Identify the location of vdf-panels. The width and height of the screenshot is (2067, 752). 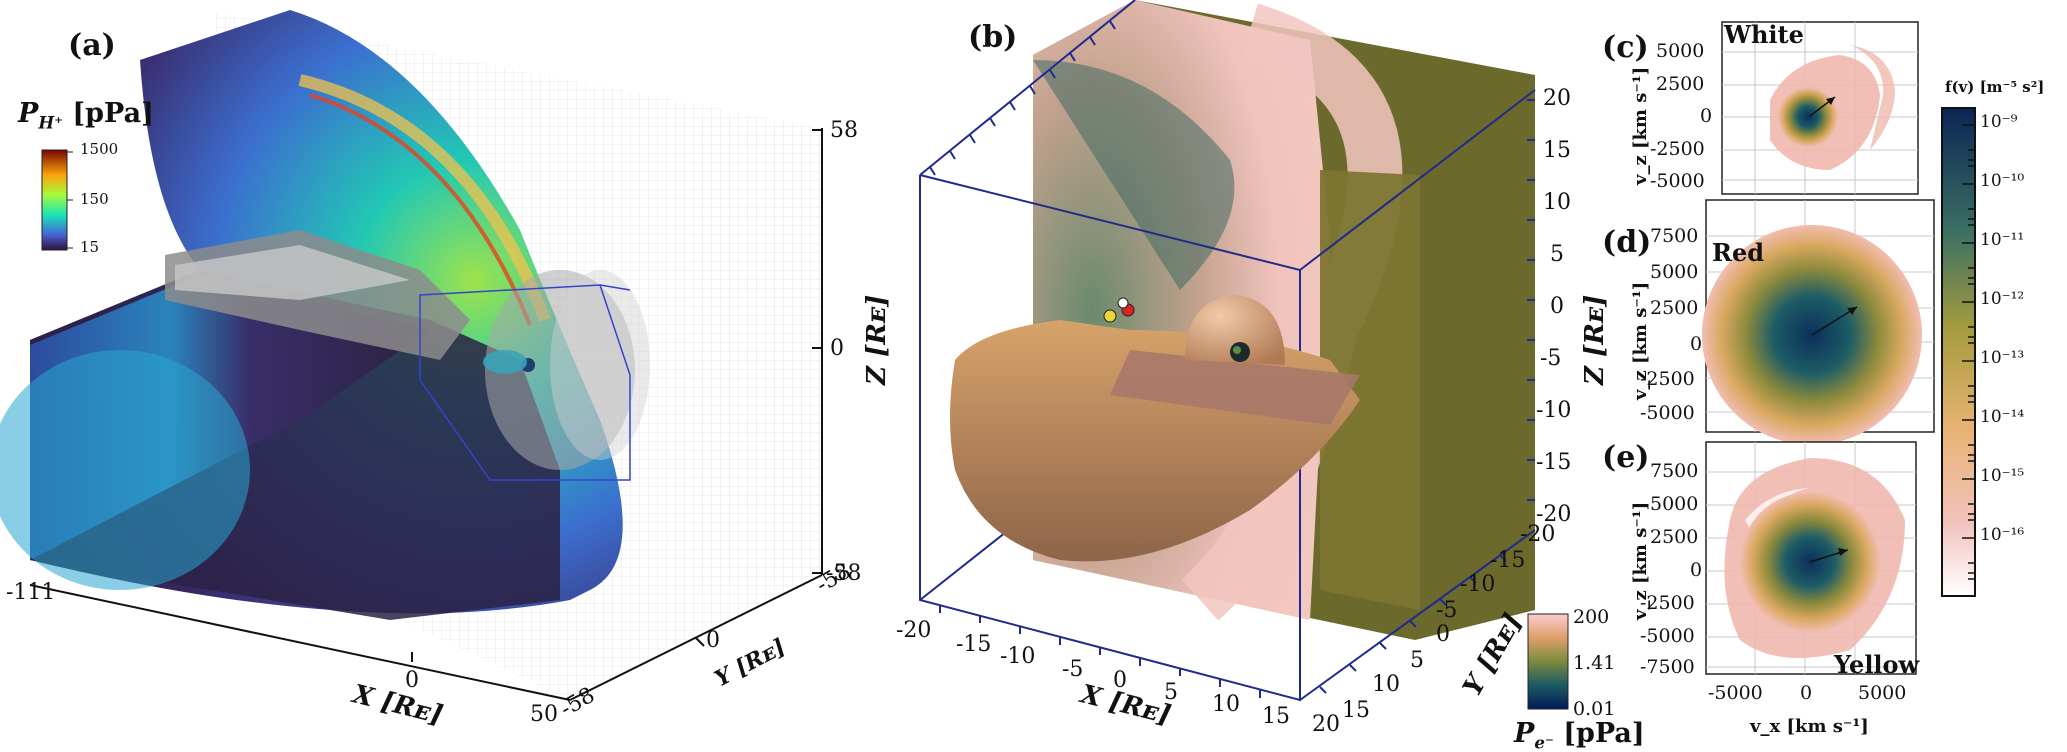
(1839, 348).